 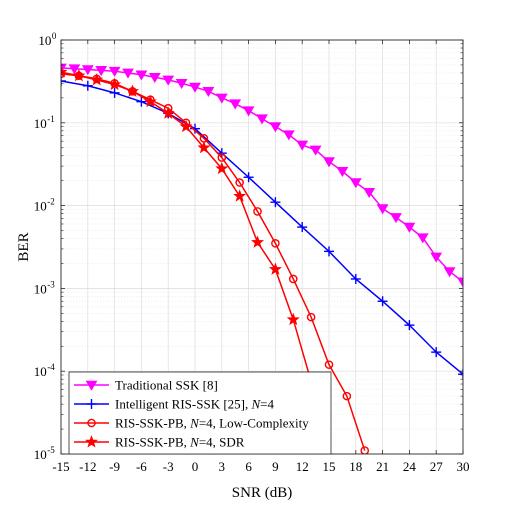 What do you see at coordinates (51, 367) in the screenshot?
I see `y-tick-exponent: -4` at bounding box center [51, 367].